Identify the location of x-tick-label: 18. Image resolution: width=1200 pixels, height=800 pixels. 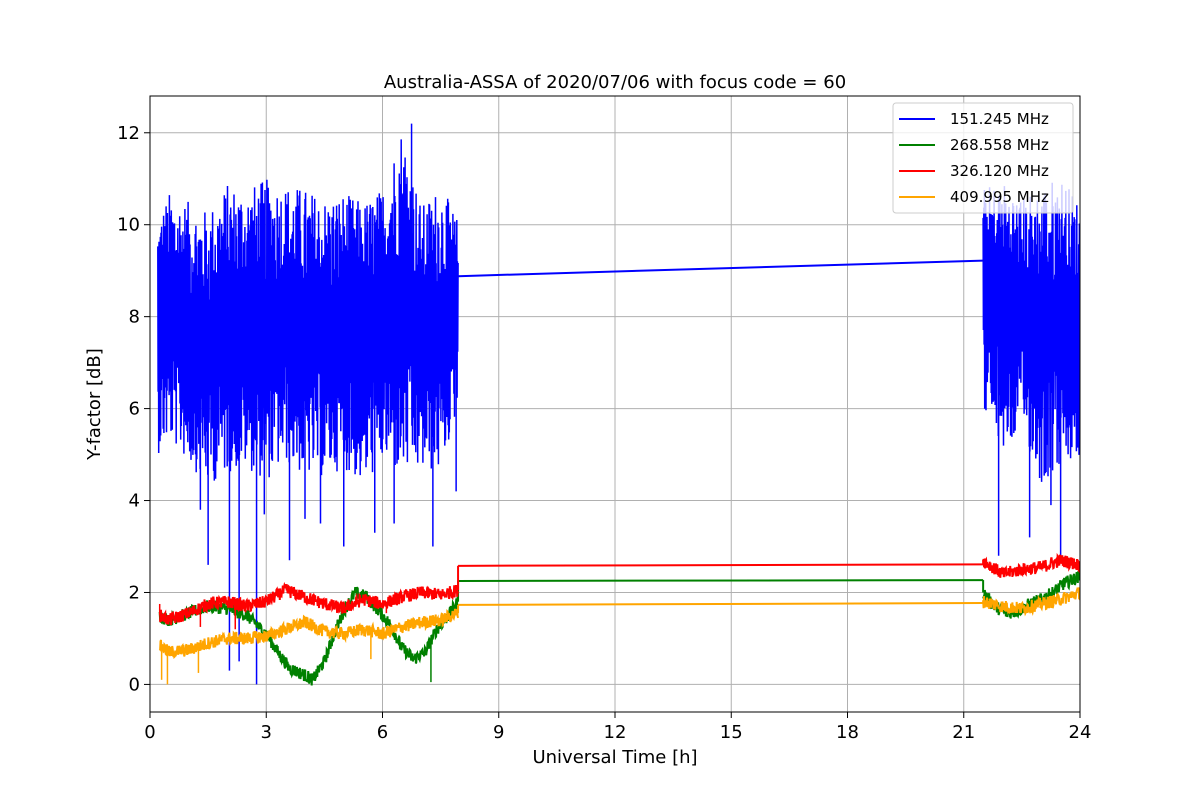
(847, 732).